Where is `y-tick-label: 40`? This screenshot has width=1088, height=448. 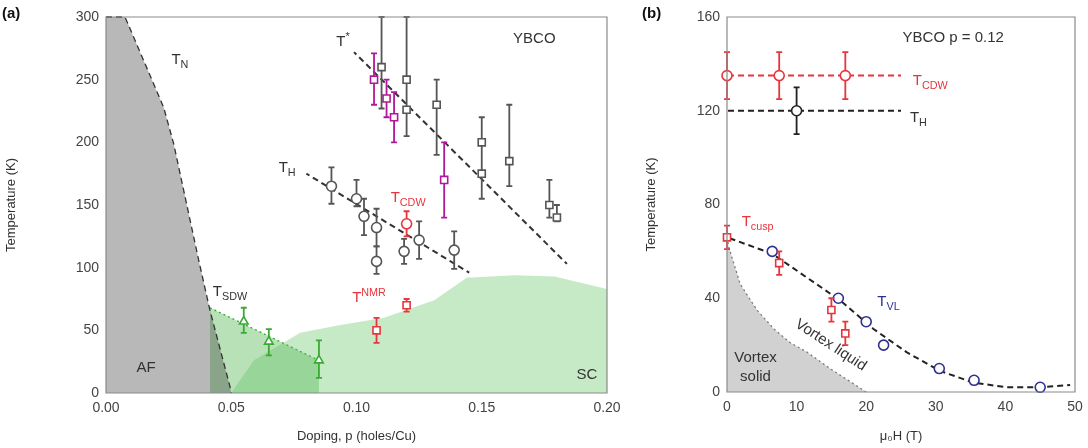 y-tick-label: 40 is located at coordinates (712, 297).